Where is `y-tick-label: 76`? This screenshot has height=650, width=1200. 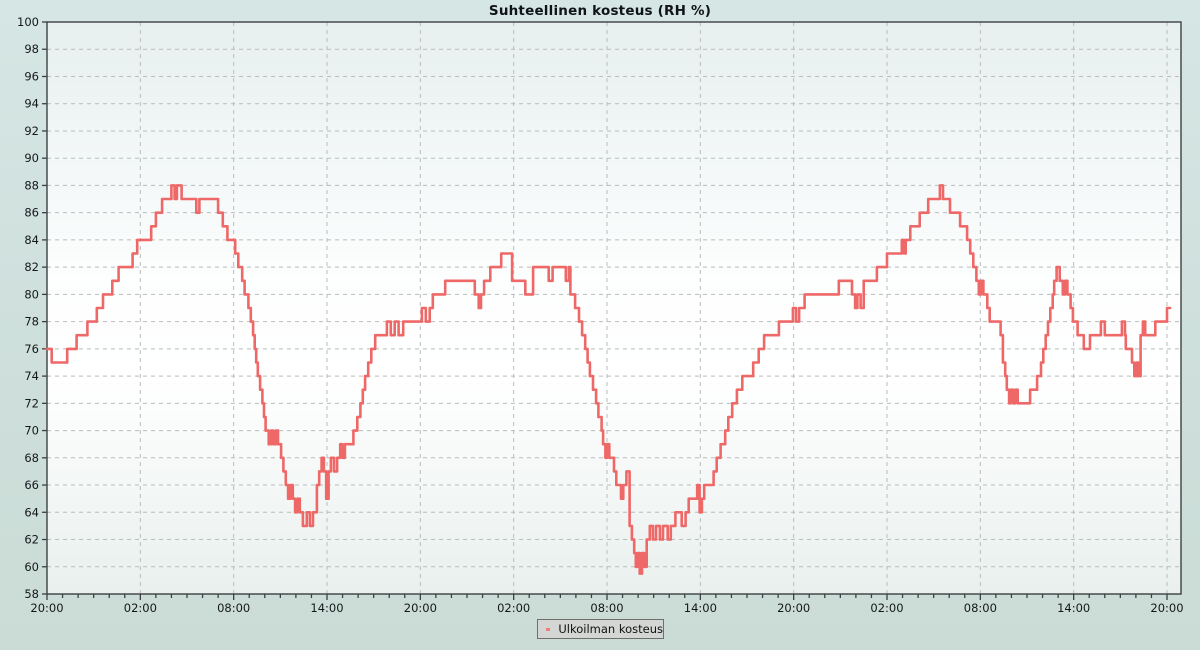
y-tick-label: 76 is located at coordinates (31, 349).